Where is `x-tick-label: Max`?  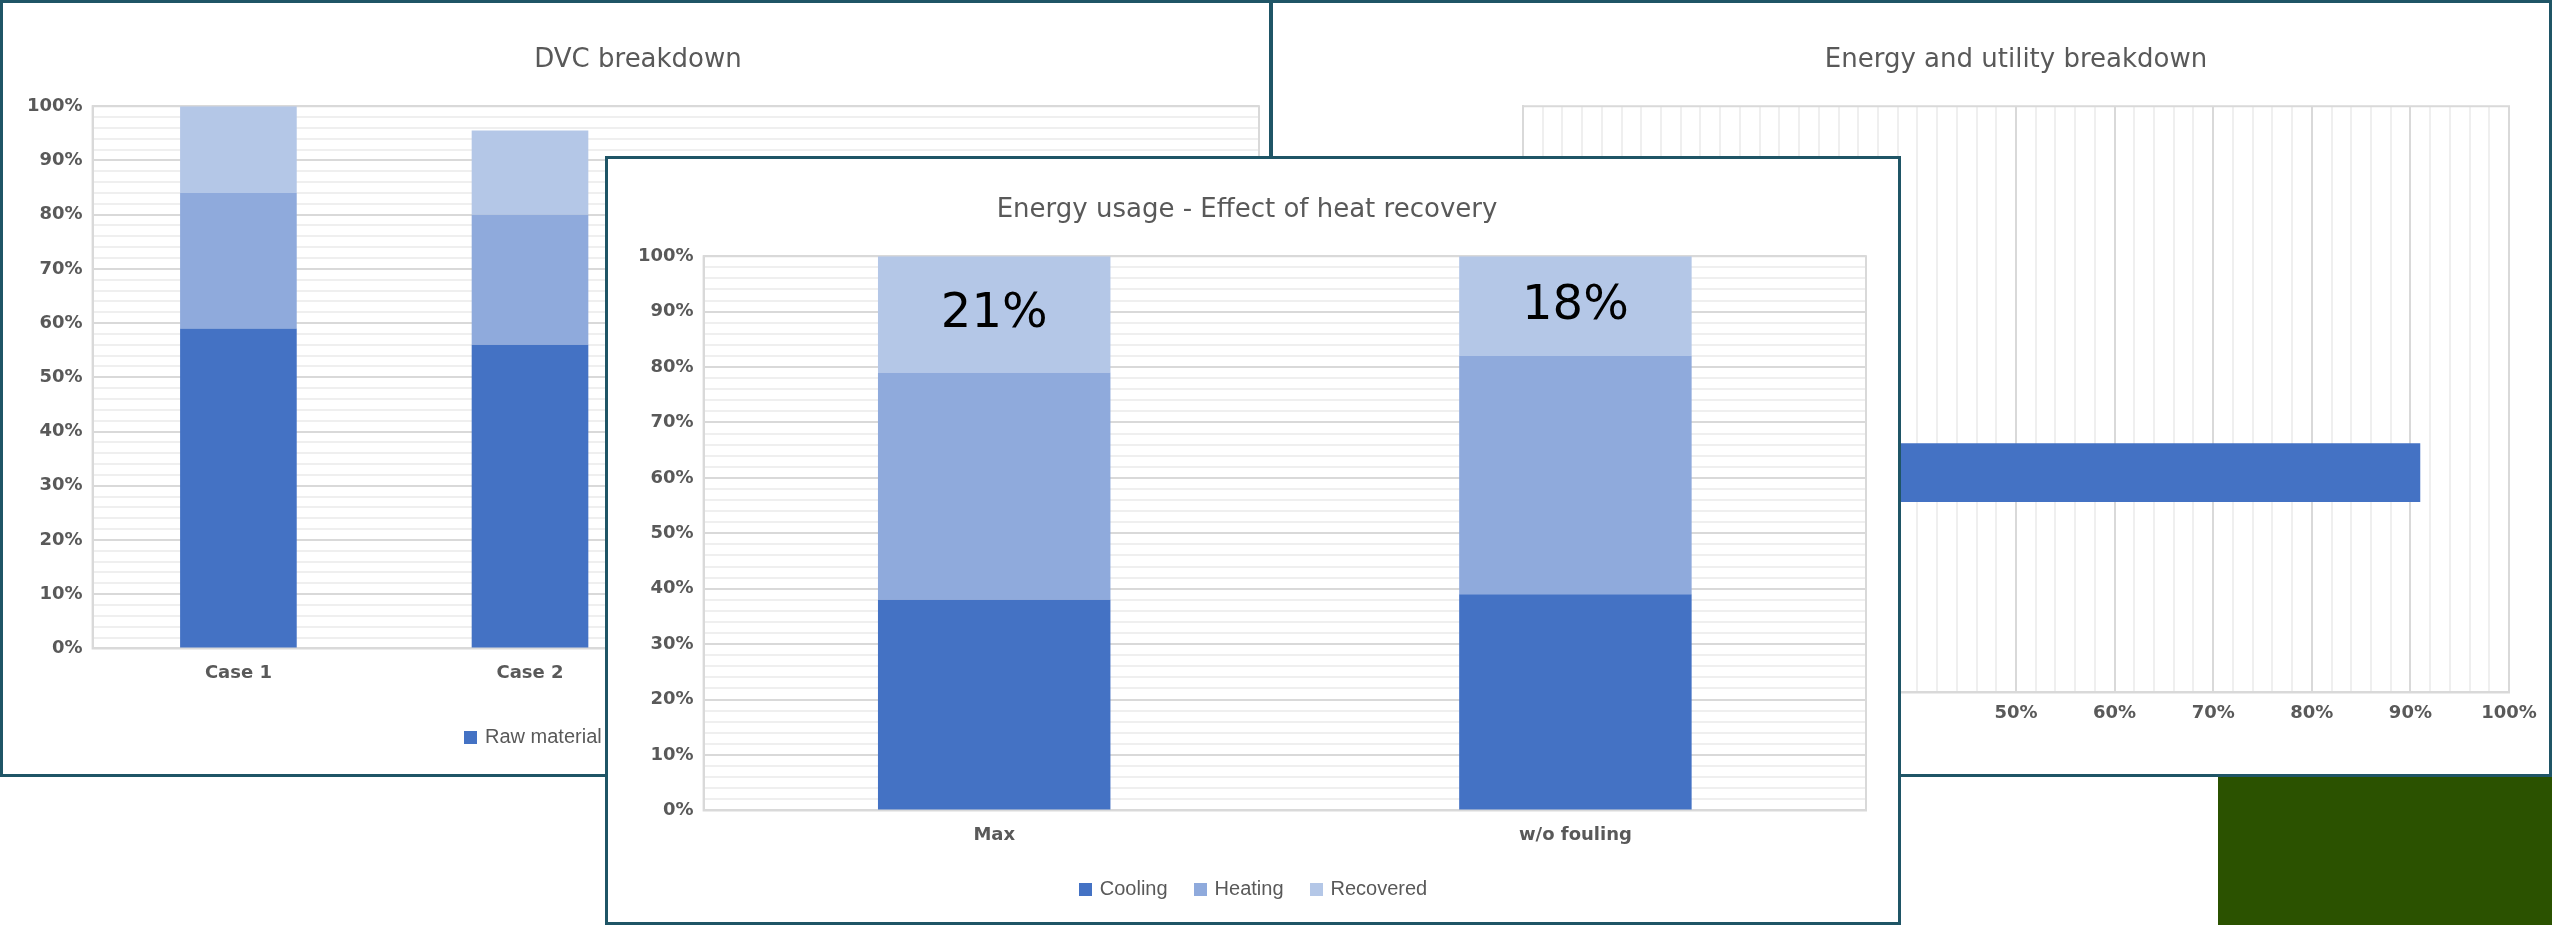
x-tick-label: Max is located at coordinates (994, 833).